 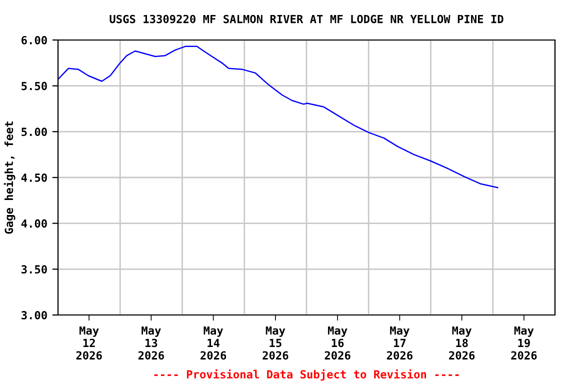 I want to click on y-tick-label: 3.00, so click(x=34, y=315).